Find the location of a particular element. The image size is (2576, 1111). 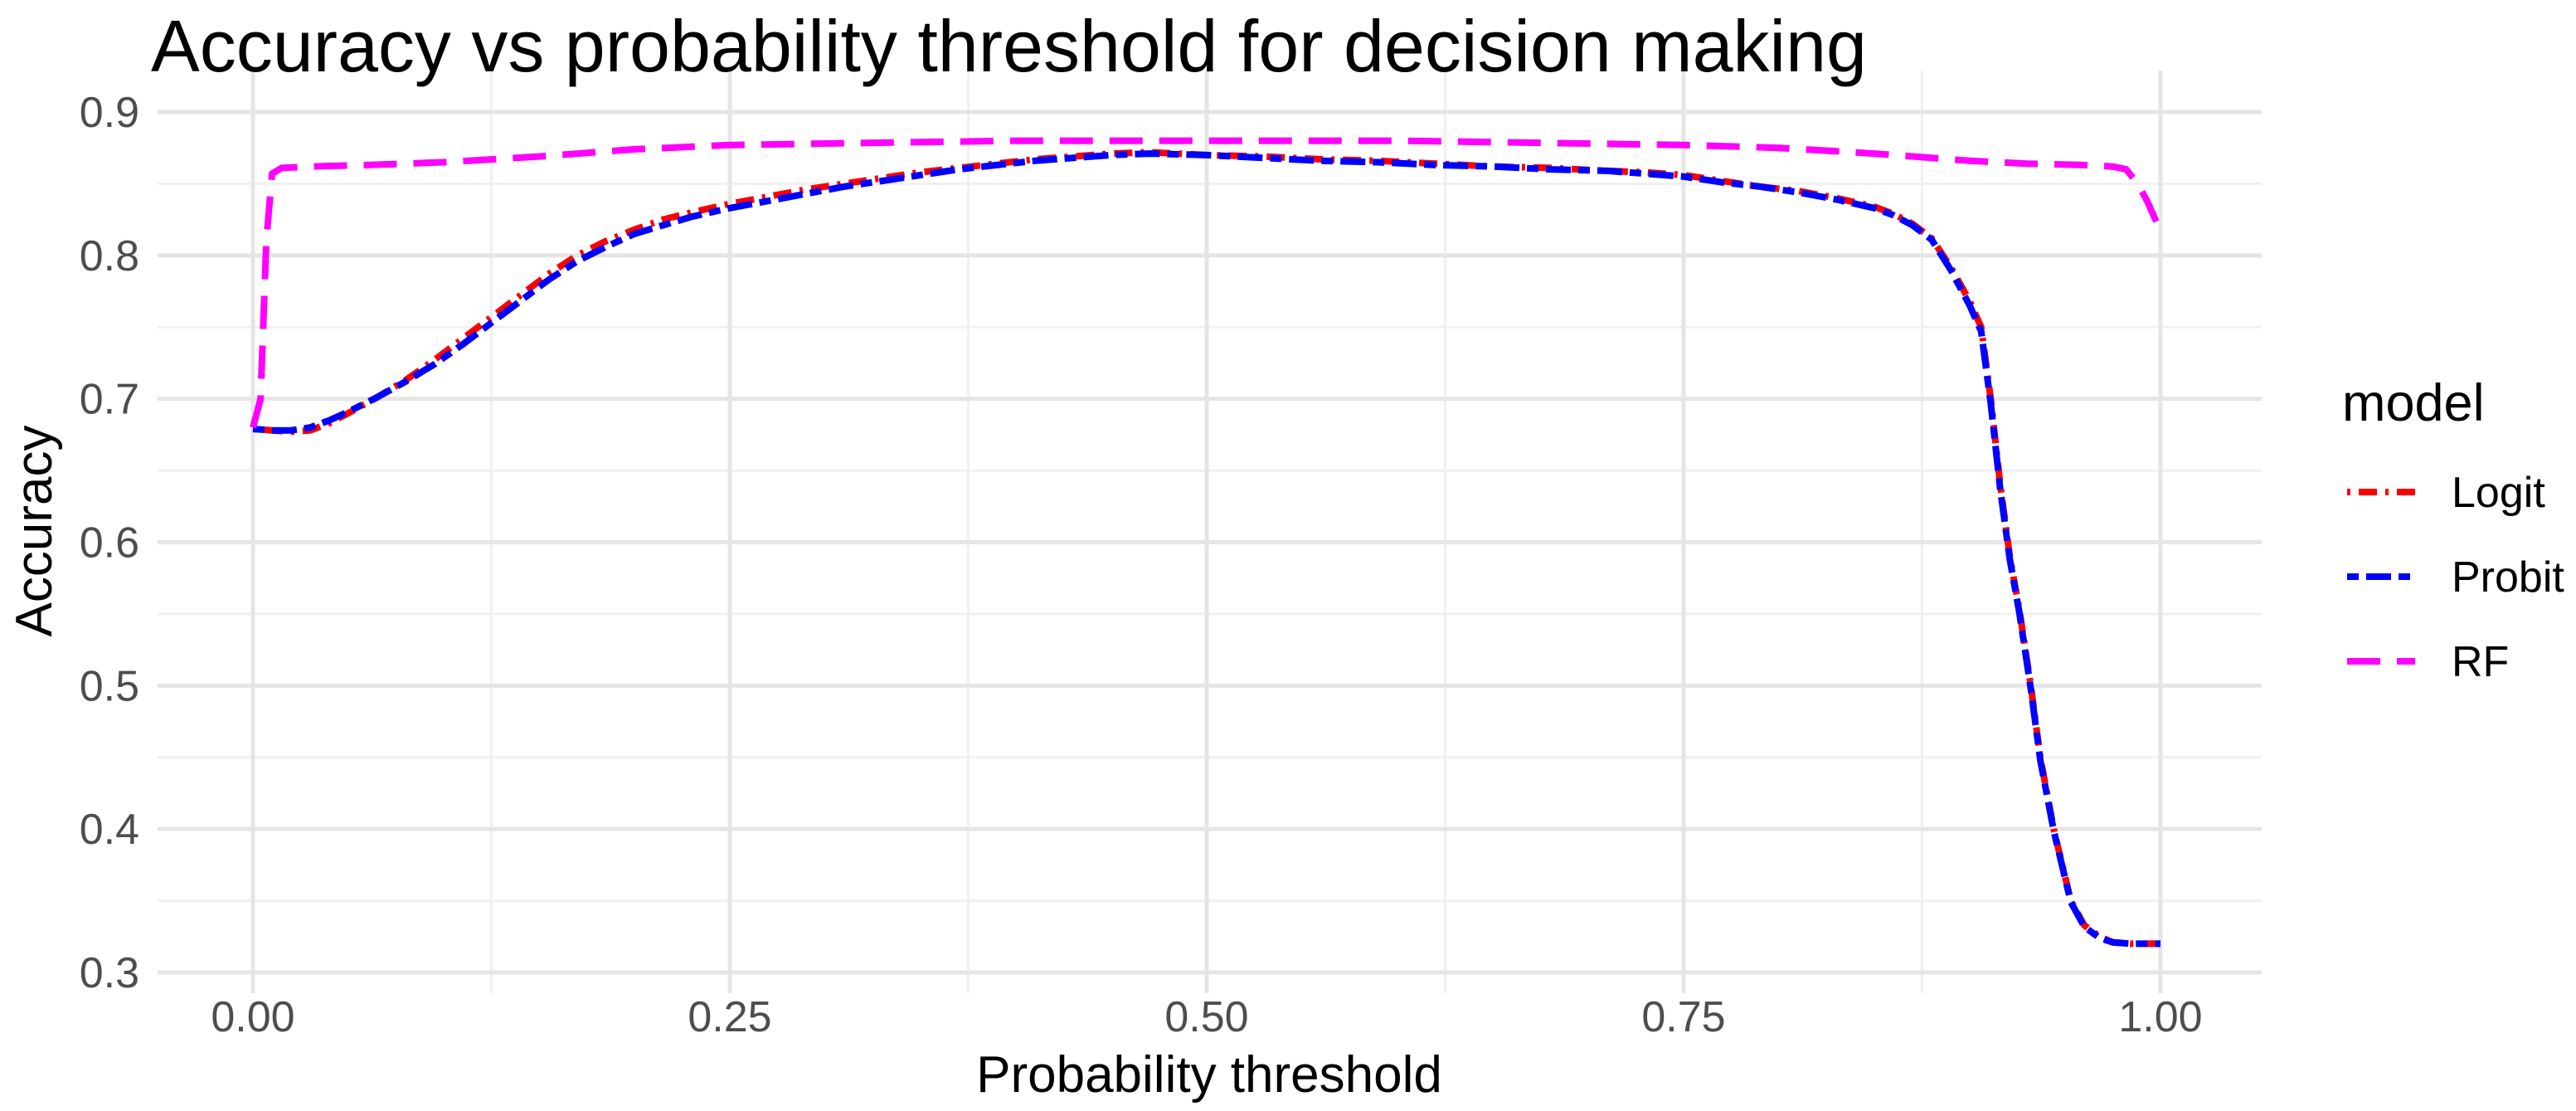

y-tick-label: 0.9 is located at coordinates (109, 113).